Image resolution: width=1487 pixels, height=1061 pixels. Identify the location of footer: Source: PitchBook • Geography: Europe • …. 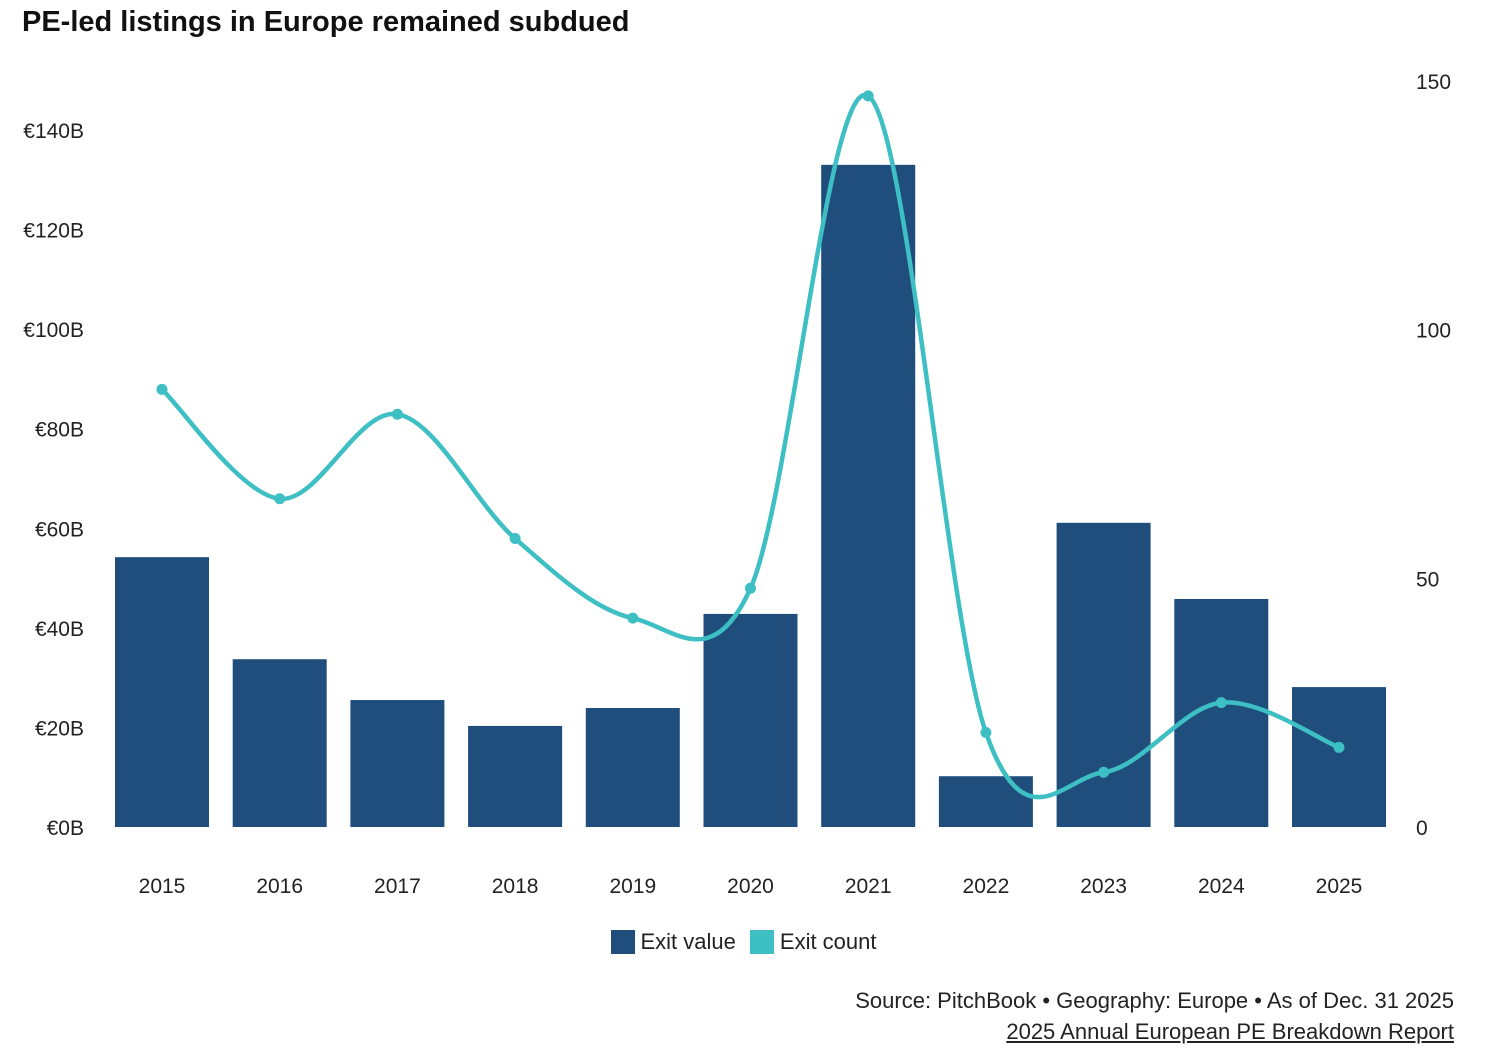
(1154, 1016).